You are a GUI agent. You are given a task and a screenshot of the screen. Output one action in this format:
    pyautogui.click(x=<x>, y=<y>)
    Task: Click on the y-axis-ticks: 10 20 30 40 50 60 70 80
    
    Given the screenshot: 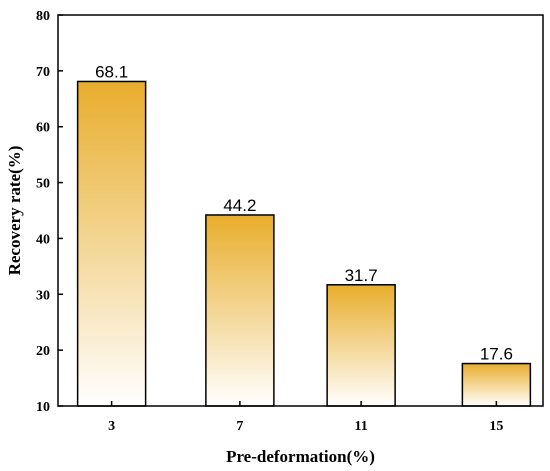 What is the action you would take?
    pyautogui.click(x=49, y=212)
    